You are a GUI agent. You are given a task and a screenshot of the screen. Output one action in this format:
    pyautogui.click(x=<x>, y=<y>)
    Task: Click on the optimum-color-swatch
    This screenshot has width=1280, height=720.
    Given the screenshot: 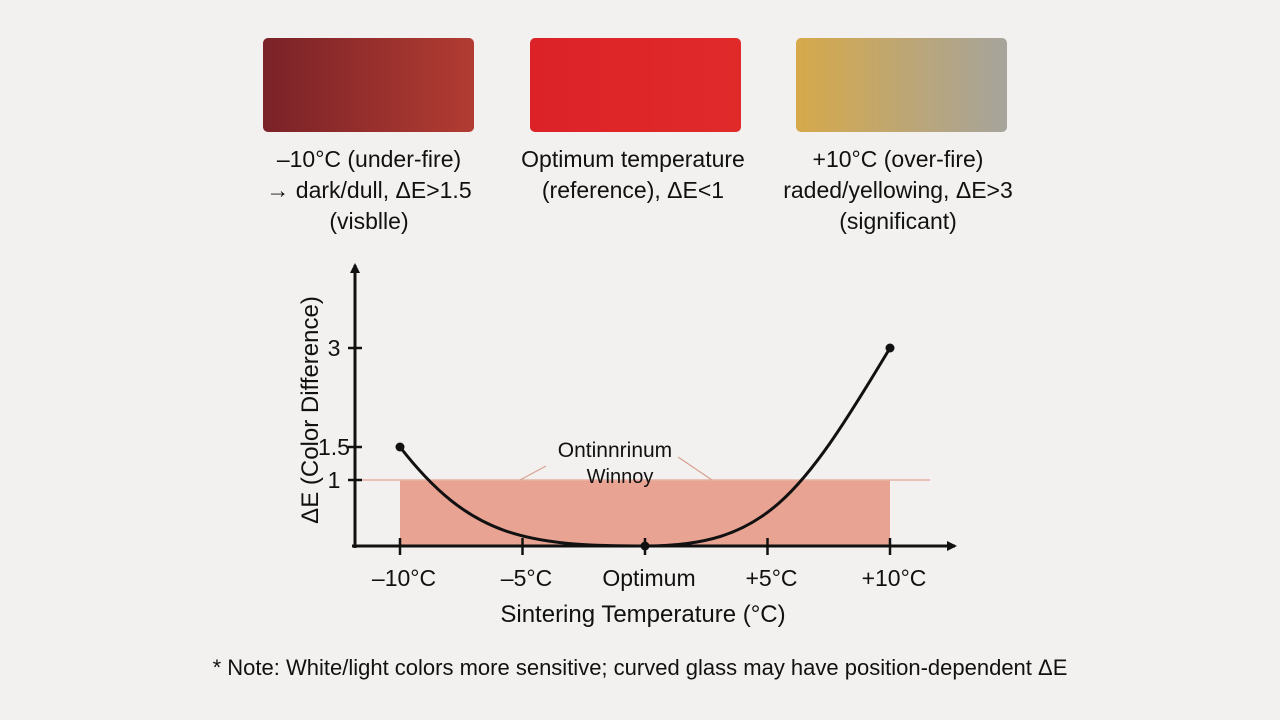 What is the action you would take?
    pyautogui.click(x=635, y=85)
    